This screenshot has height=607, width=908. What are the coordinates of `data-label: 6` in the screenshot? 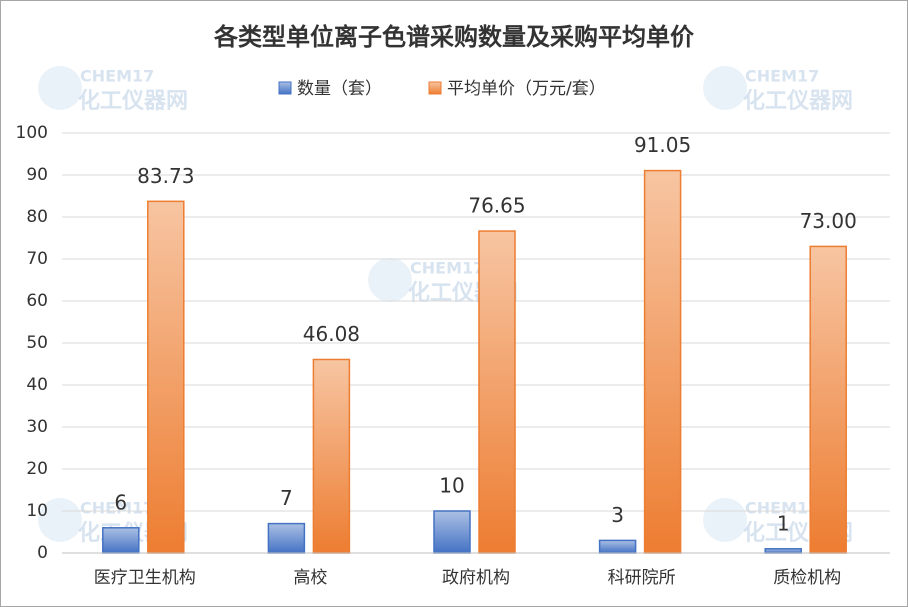 It's located at (120, 502).